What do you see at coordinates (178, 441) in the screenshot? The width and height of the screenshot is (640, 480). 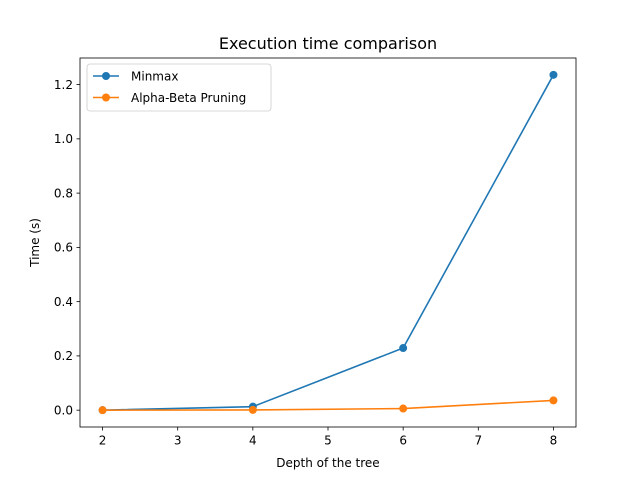 I see `x-tick-label: 3` at bounding box center [178, 441].